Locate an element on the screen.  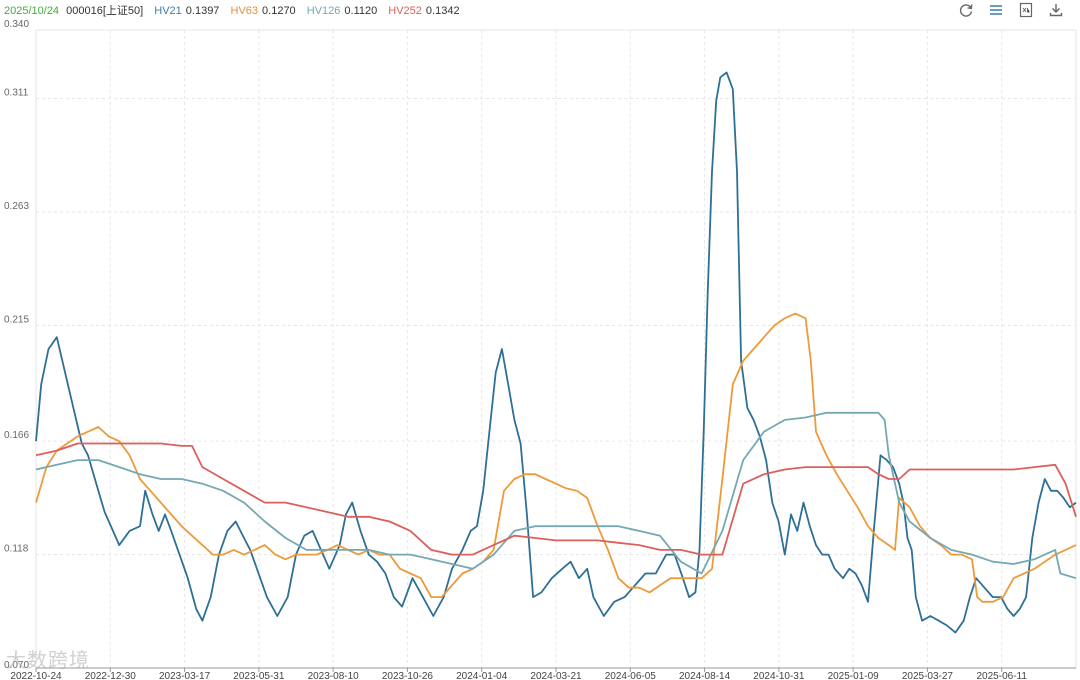
x-tick-label: 2023-08-10 is located at coordinates (334, 675).